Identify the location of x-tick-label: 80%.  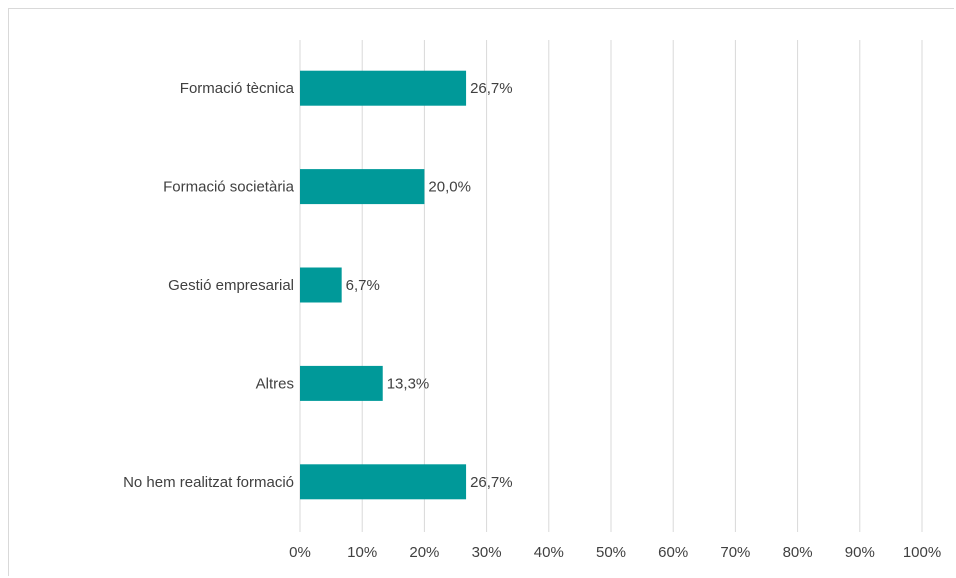
(798, 552).